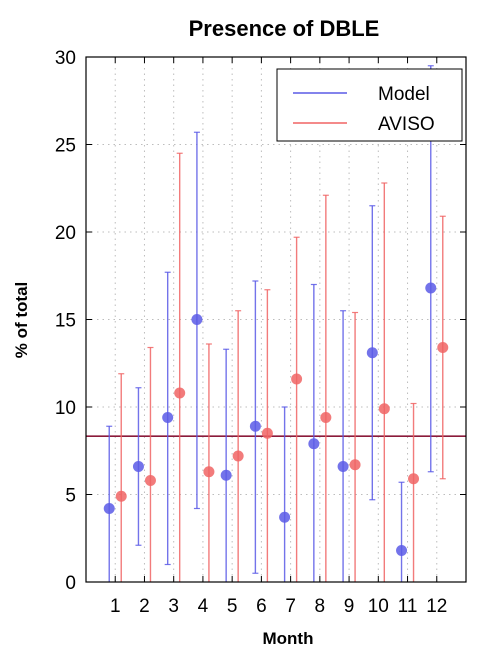 This screenshot has height=650, width=484. Describe the element at coordinates (288, 638) in the screenshot. I see `x-axis-label: Month` at that location.